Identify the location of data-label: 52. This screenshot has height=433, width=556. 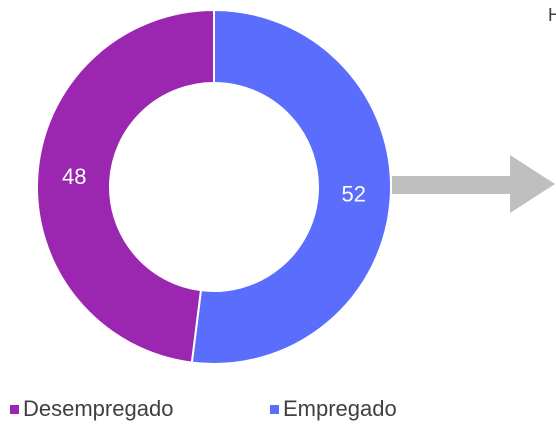
(353, 194).